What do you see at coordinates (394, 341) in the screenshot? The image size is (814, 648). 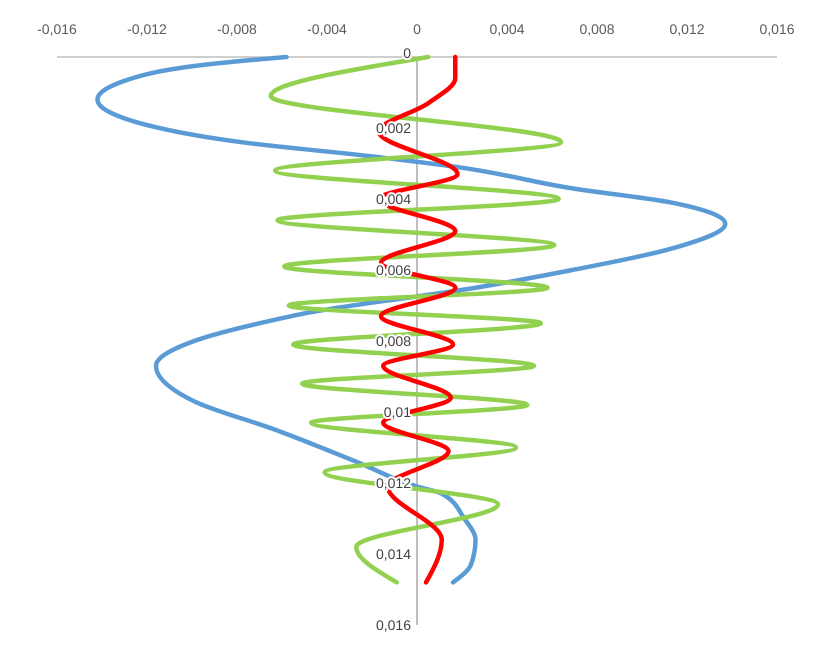 I see `y-tick-label: 0,008` at bounding box center [394, 341].